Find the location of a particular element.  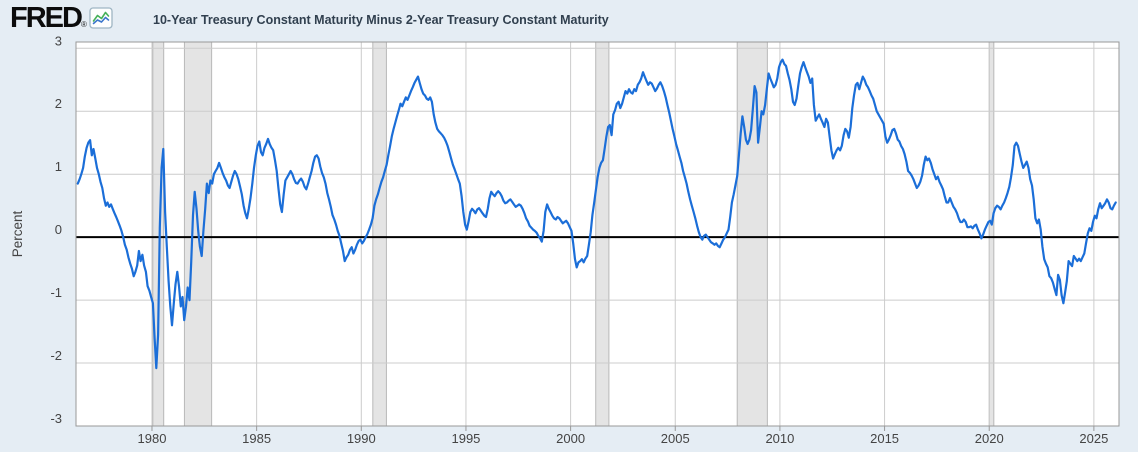

y-axis-title: Percent is located at coordinates (17, 233).